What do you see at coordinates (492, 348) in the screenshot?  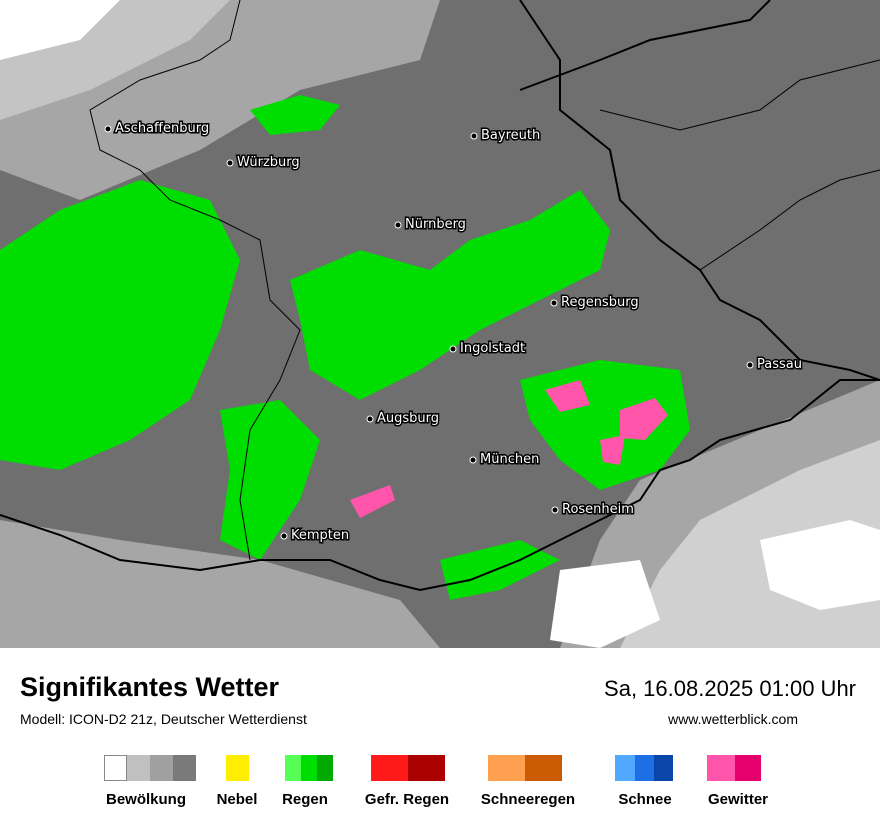 I see `city-label: Ingolstadt` at bounding box center [492, 348].